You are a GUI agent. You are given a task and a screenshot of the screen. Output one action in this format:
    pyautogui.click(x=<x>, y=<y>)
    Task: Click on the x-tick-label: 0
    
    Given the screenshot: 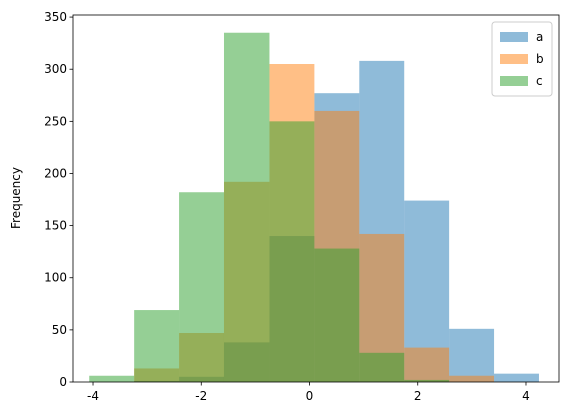 What is the action you would take?
    pyautogui.click(x=310, y=396)
    